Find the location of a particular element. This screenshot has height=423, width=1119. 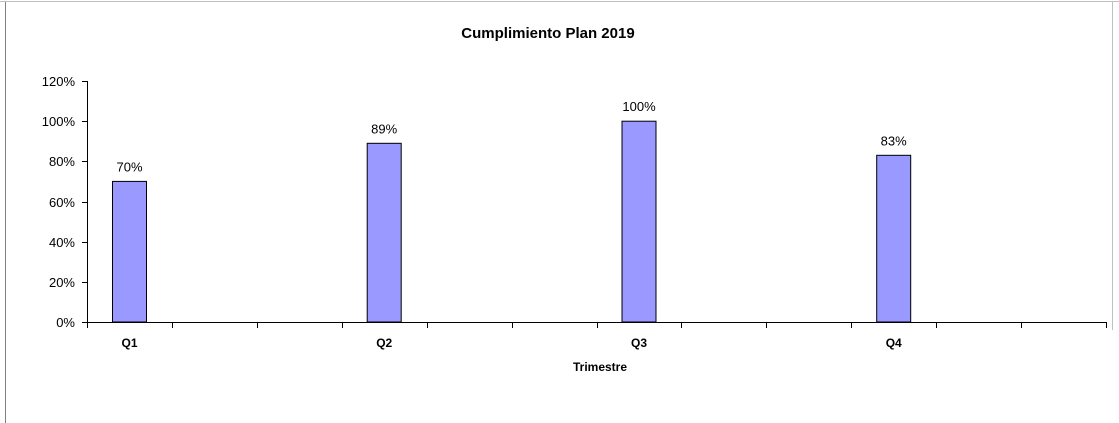

x-category-label: Q3 is located at coordinates (639, 343).